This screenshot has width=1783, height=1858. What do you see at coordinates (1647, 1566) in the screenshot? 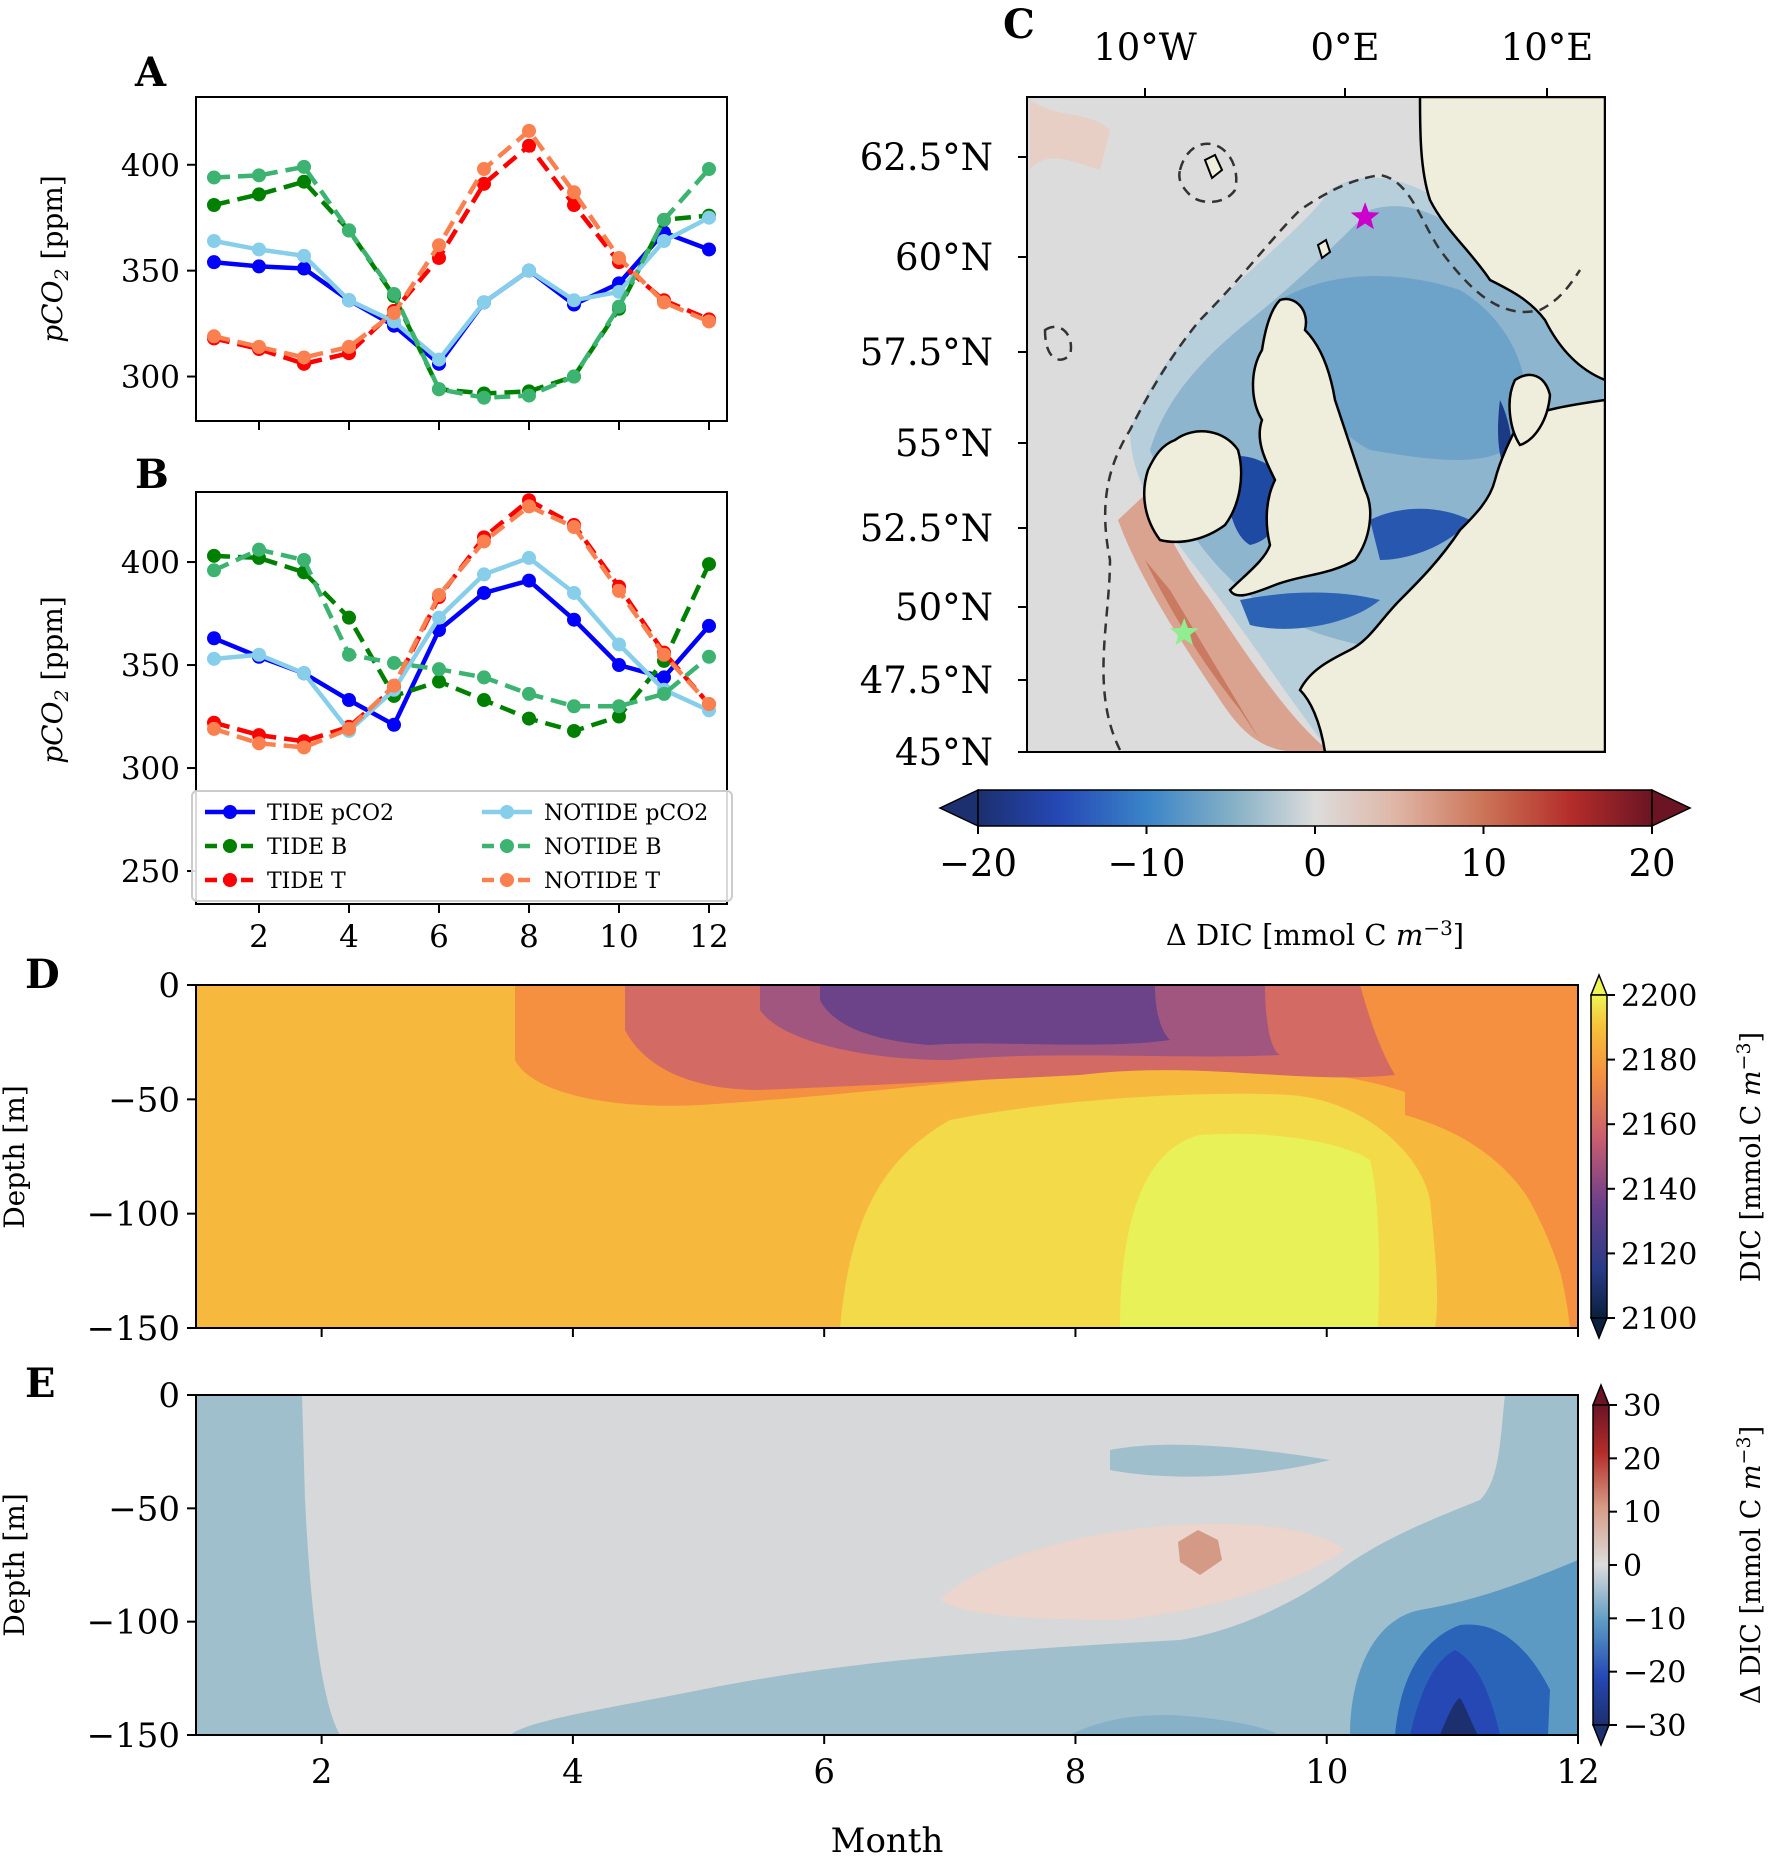
I see `colorbar-e-ticks: −30 −20 −10 0 10 20 30` at bounding box center [1647, 1566].